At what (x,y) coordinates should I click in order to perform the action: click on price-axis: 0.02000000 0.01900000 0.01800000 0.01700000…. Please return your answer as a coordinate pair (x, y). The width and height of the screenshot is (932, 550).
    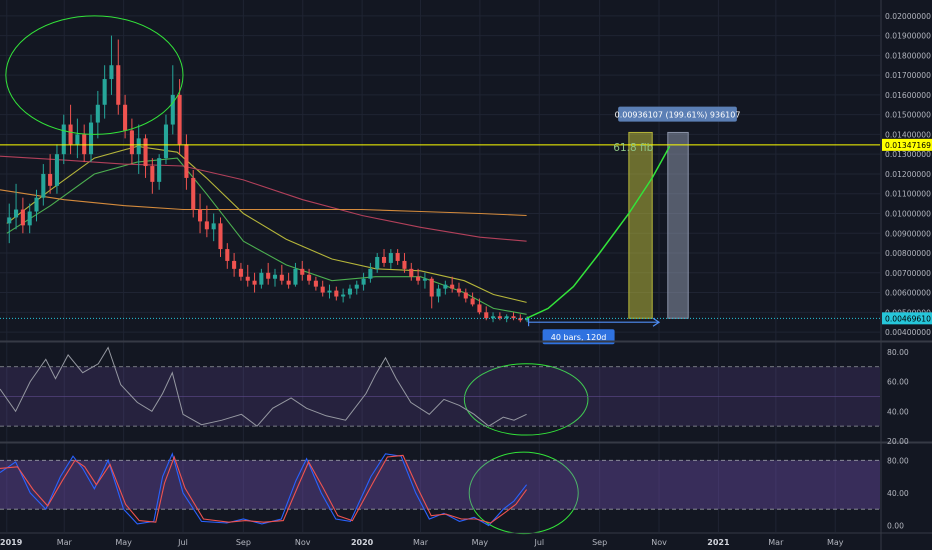
    Looking at the image, I should click on (907, 271).